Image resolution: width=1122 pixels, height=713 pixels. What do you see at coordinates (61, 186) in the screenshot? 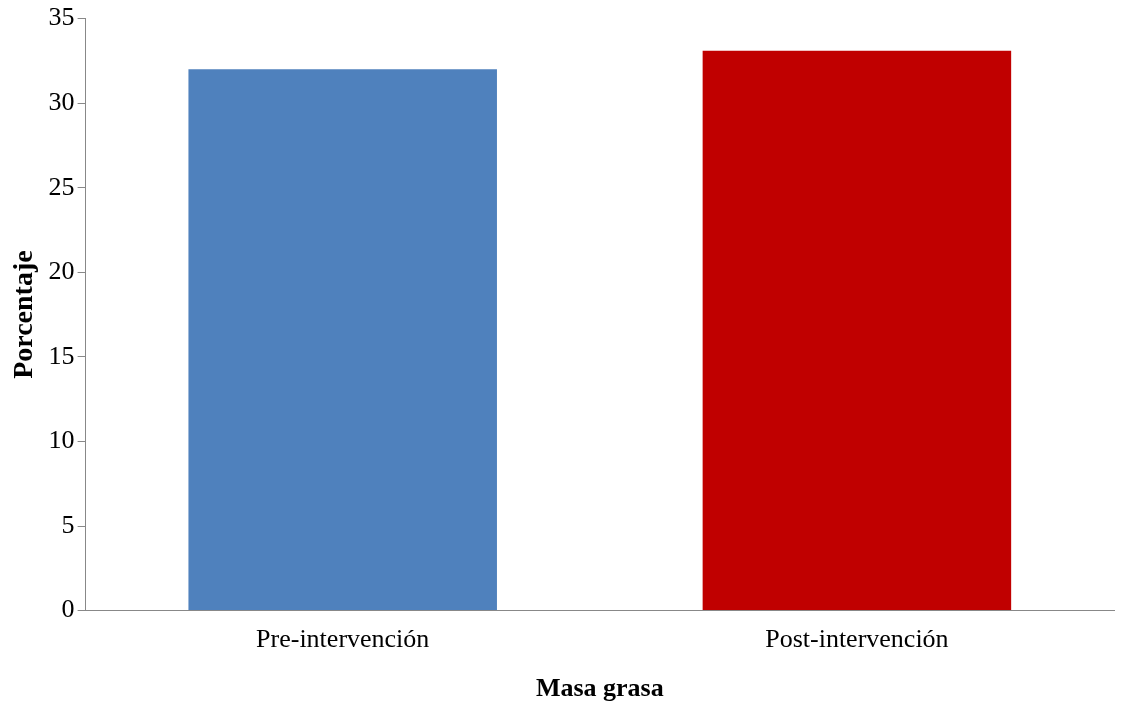
I see `y-tick-label: 25` at bounding box center [61, 186].